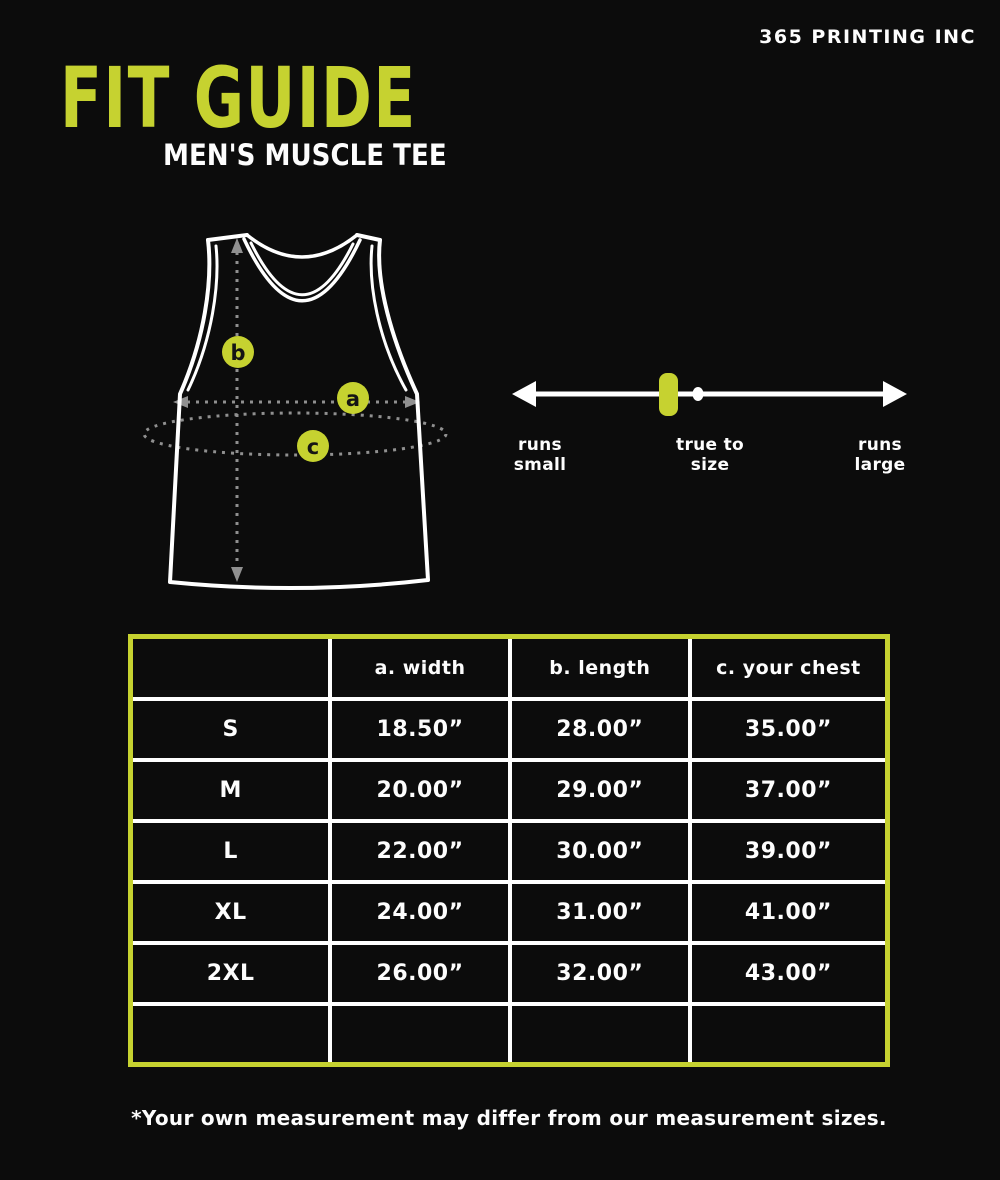 The width and height of the screenshot is (1000, 1180). I want to click on value-cell: 39.00”, so click(788, 851).